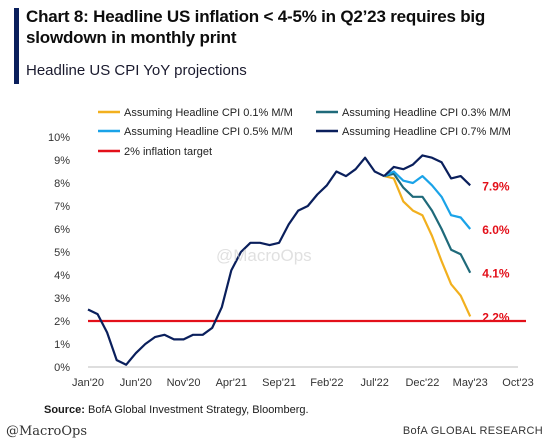 This screenshot has width=553, height=445. I want to click on source-label: Source:, so click(64, 410).